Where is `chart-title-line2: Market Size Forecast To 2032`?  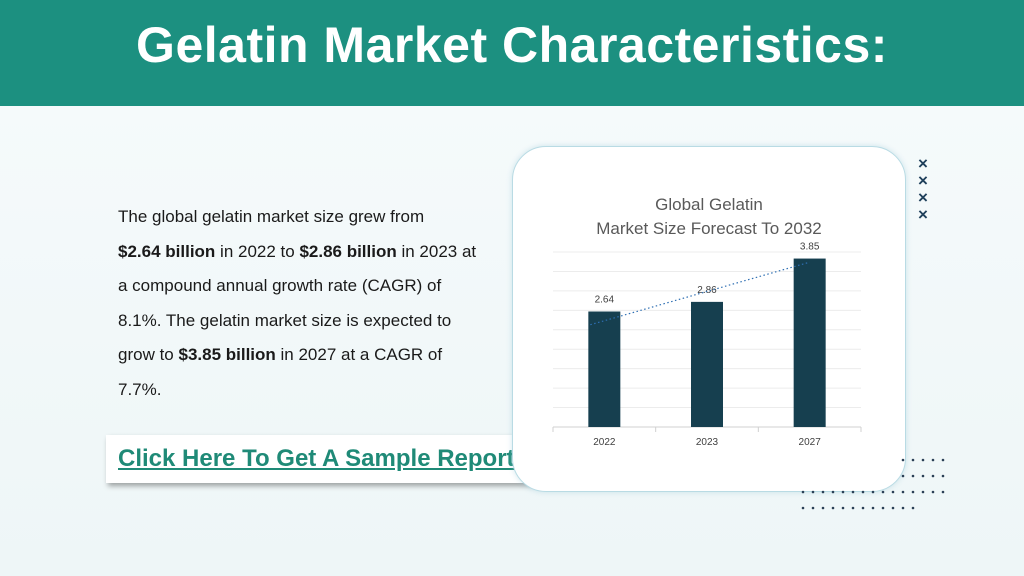 chart-title-line2: Market Size Forecast To 2032 is located at coordinates (709, 228).